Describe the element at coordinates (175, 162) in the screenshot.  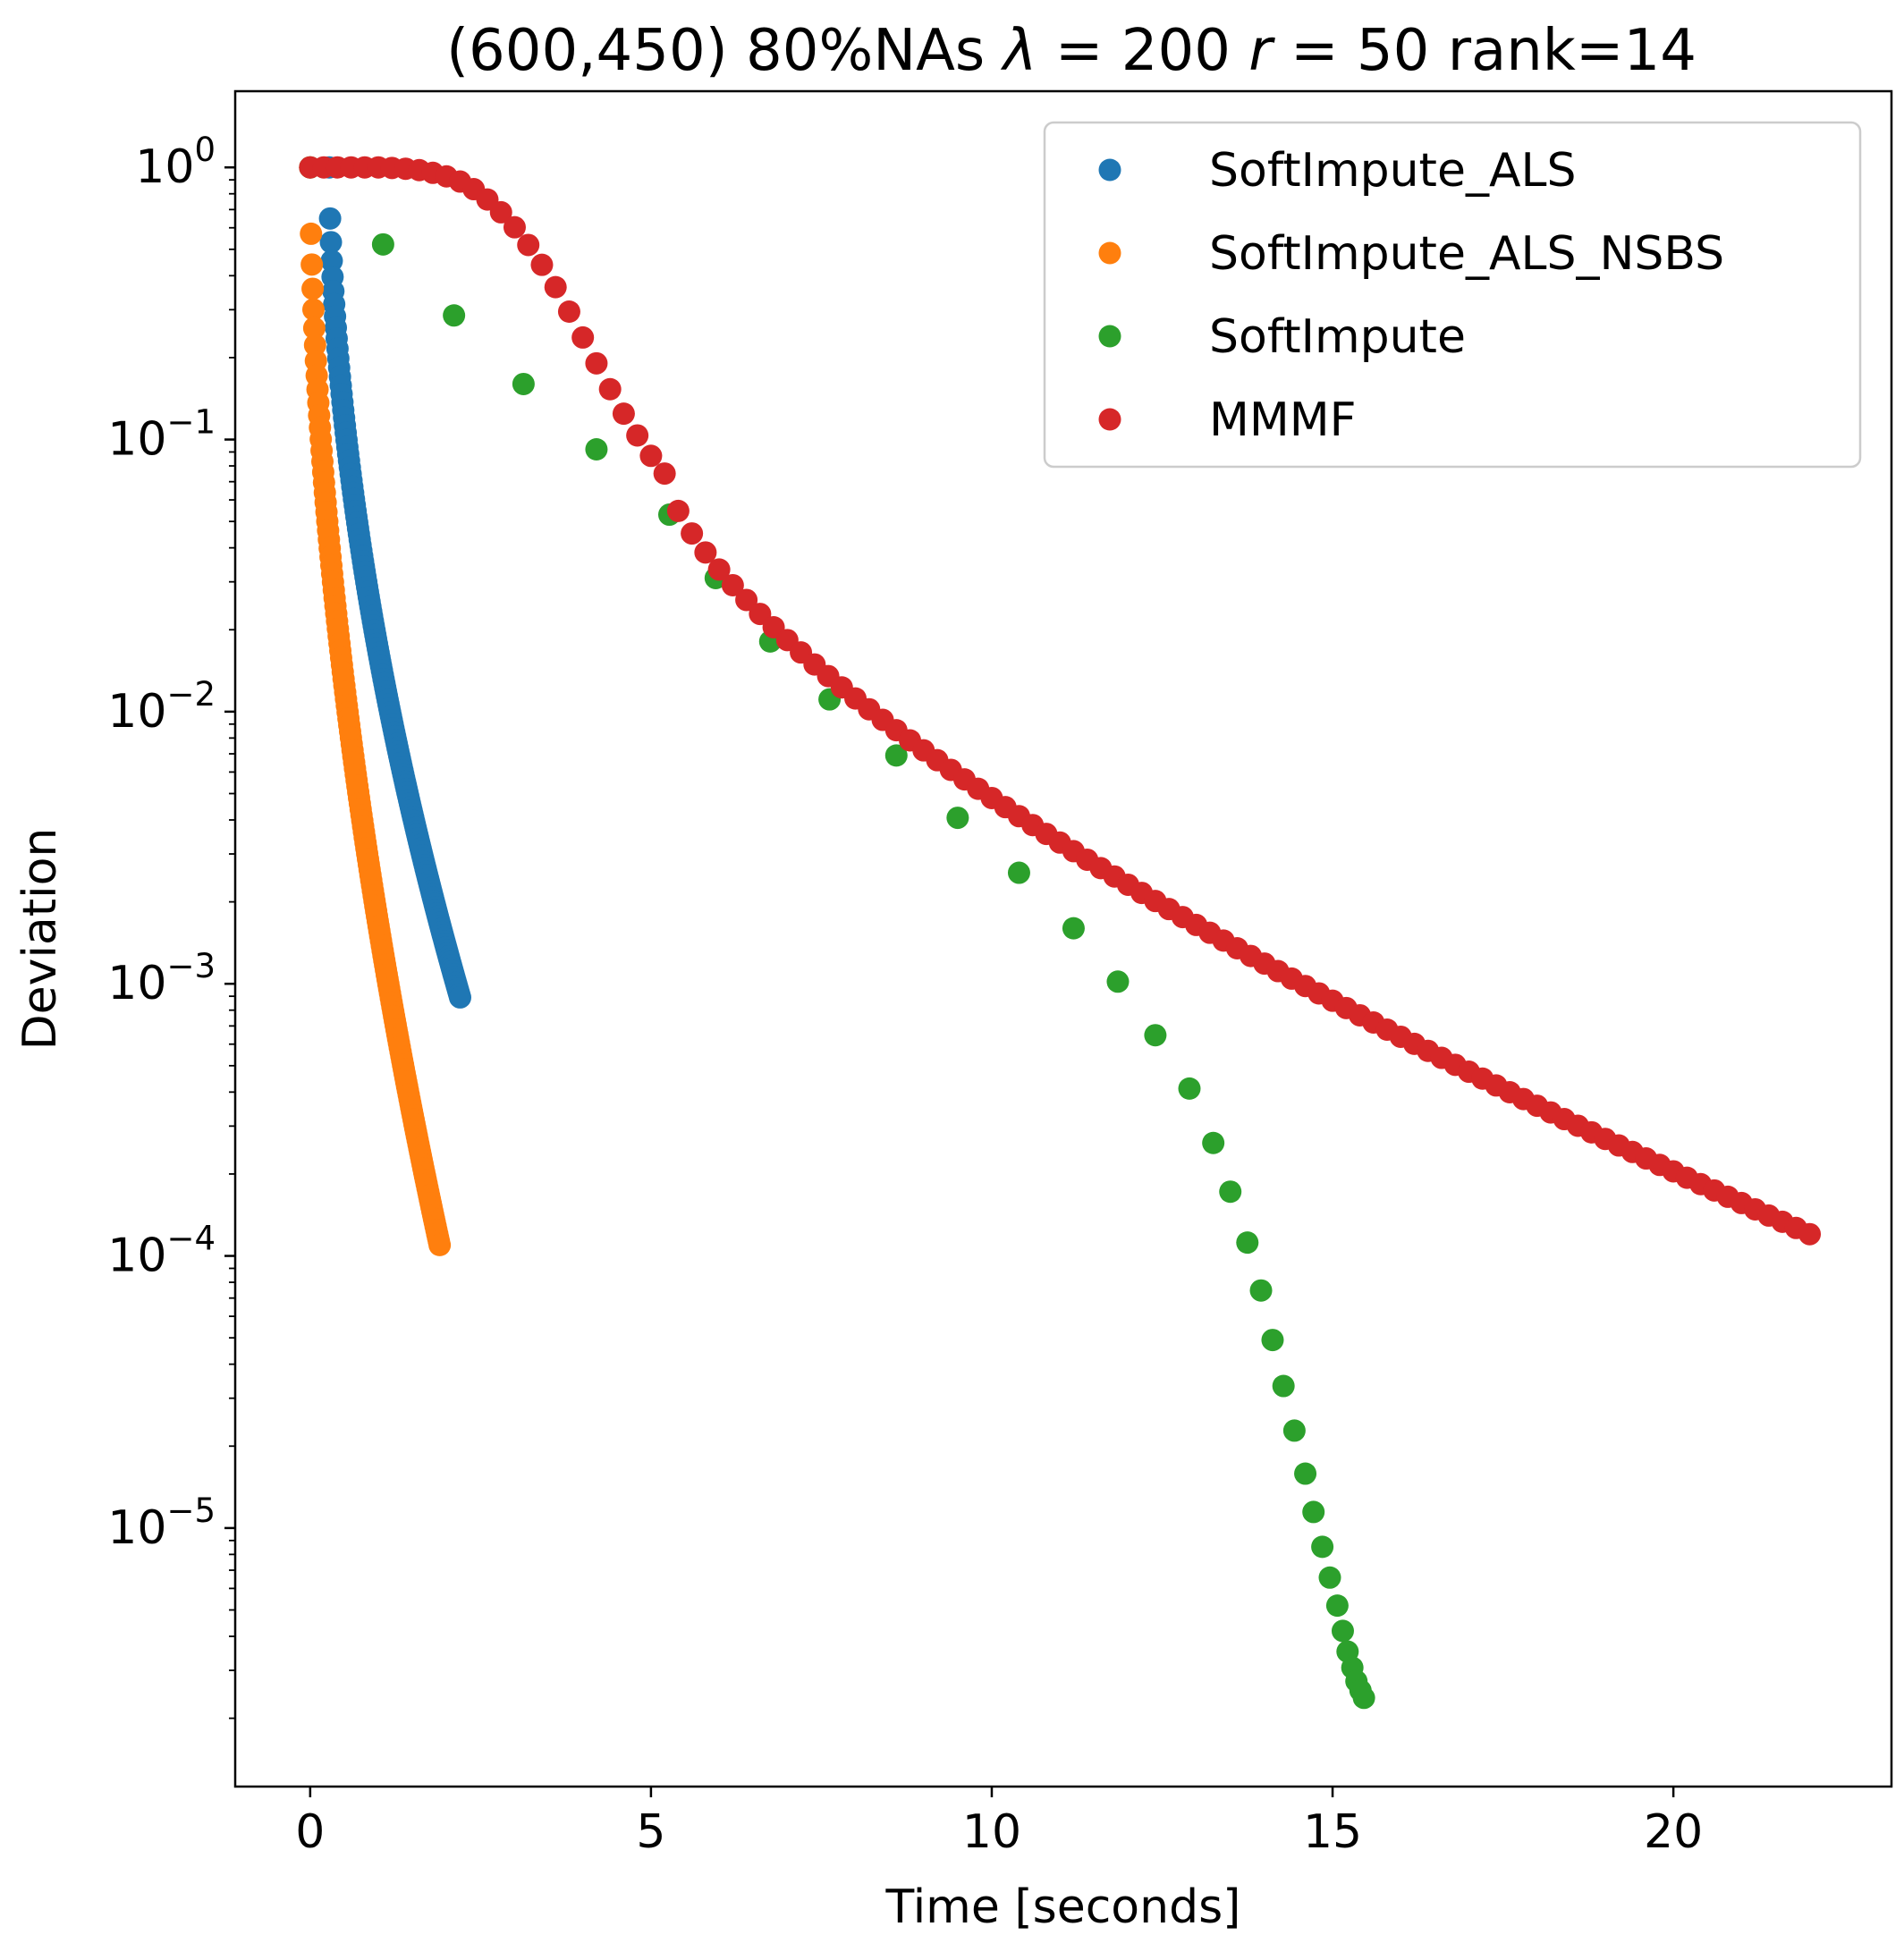
I see `y-tick-label: 10⁰` at that location.